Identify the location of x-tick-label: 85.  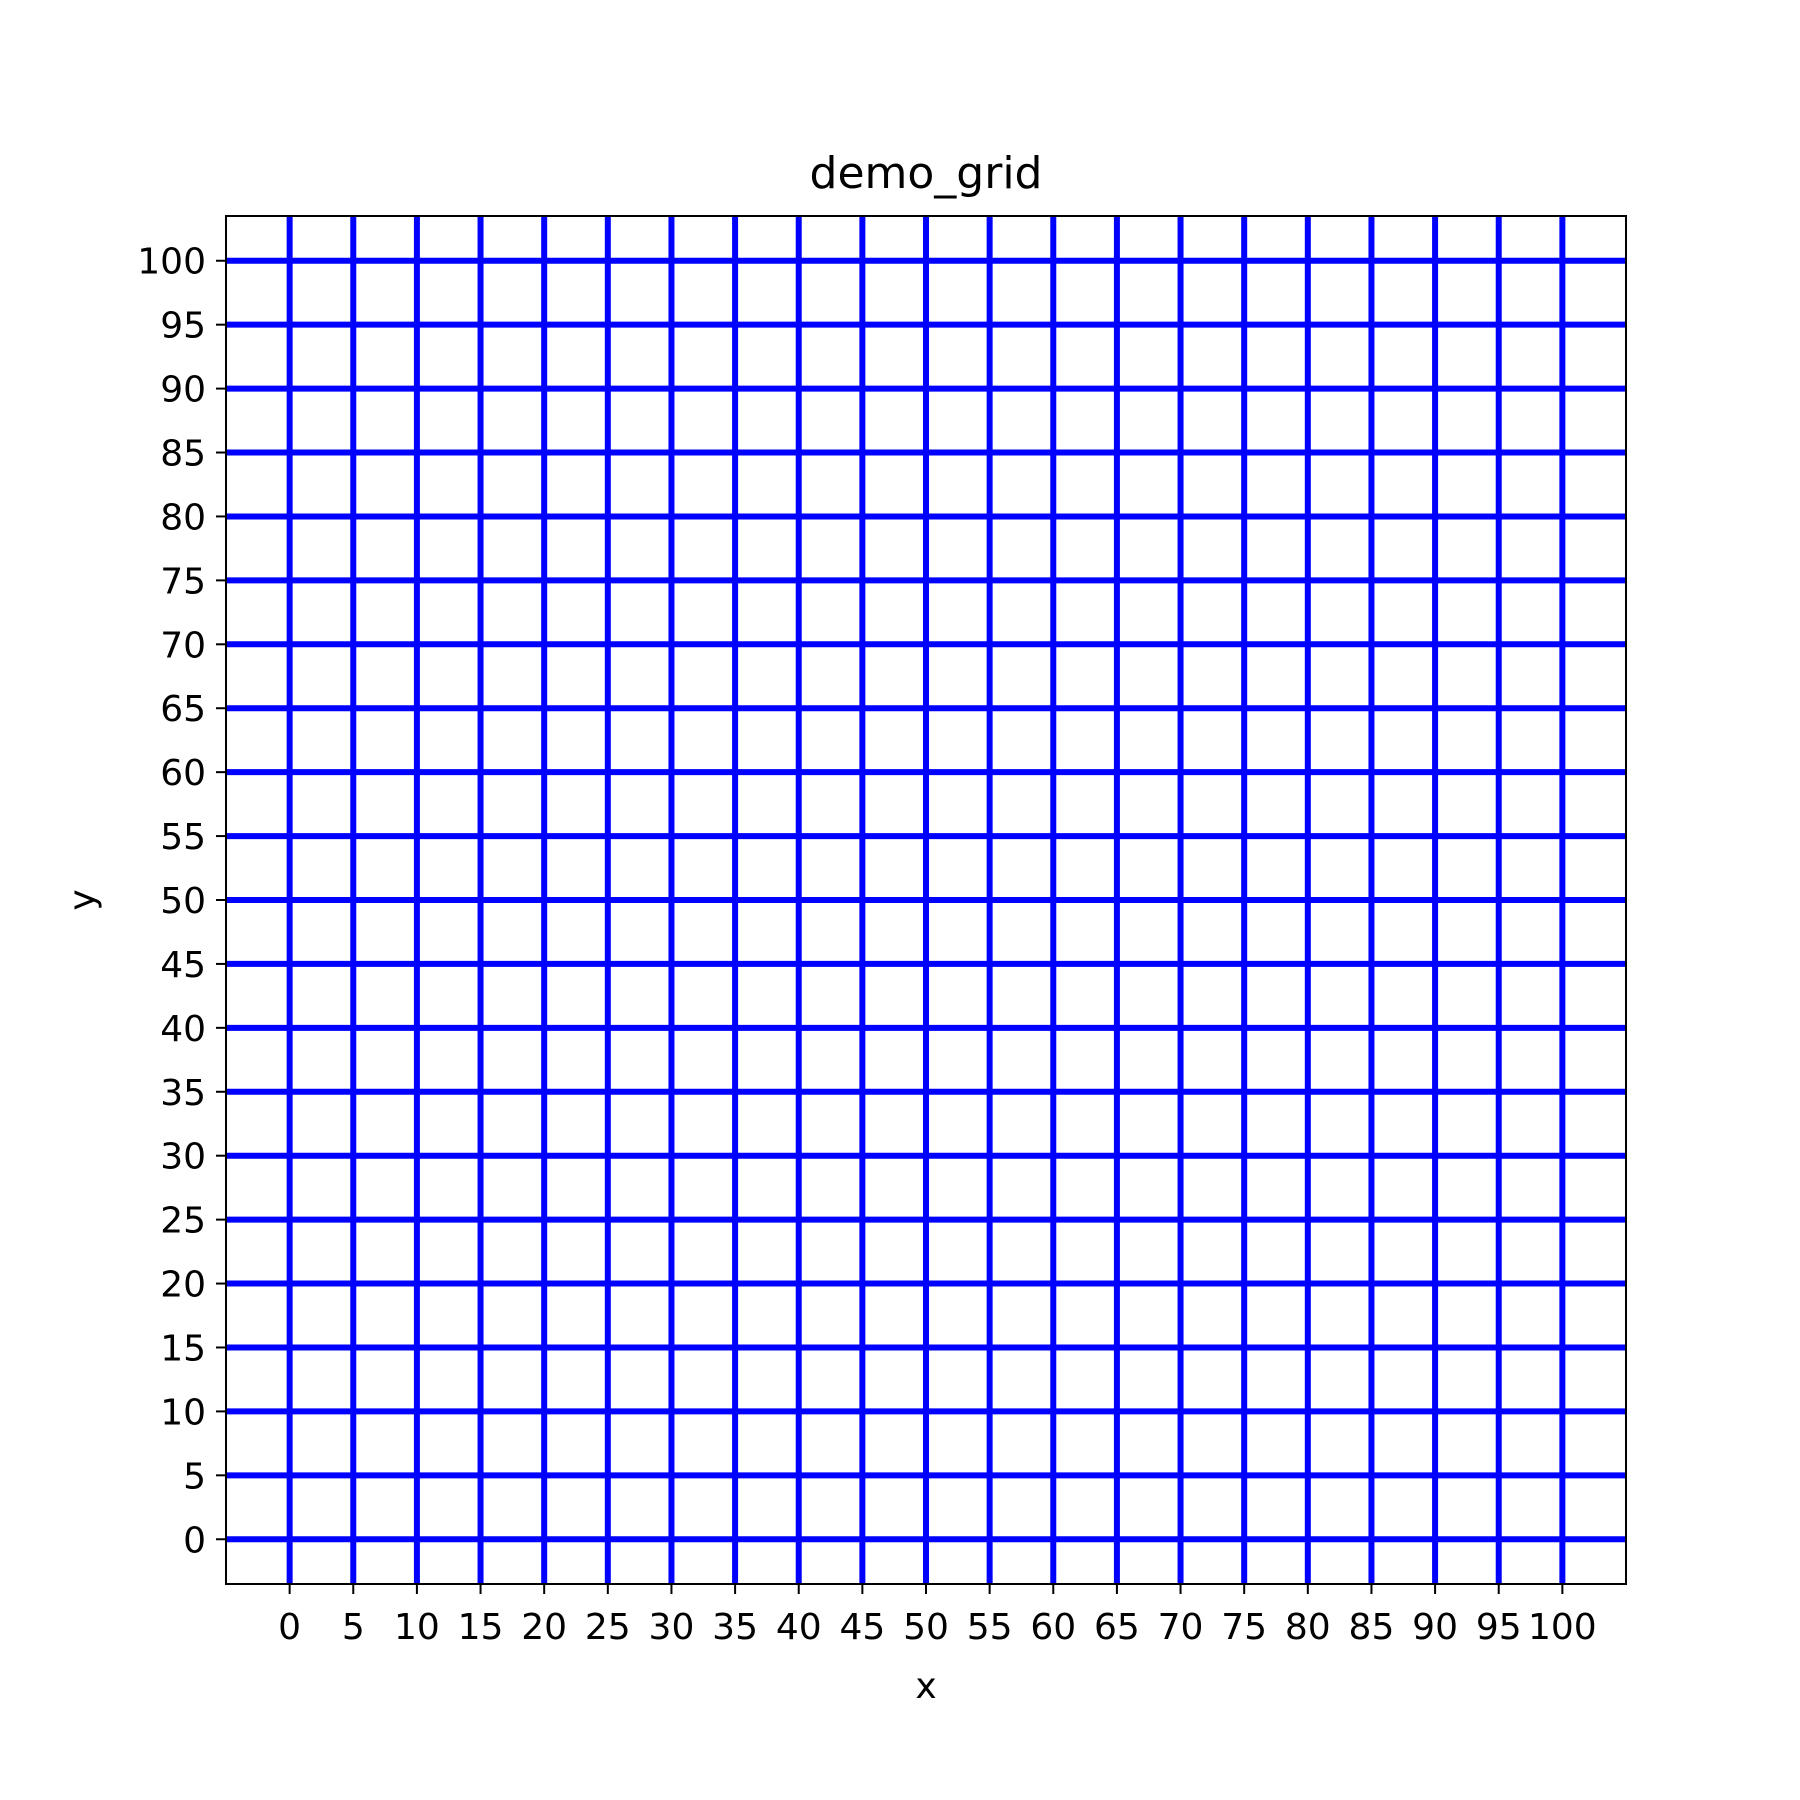
(1372, 1627).